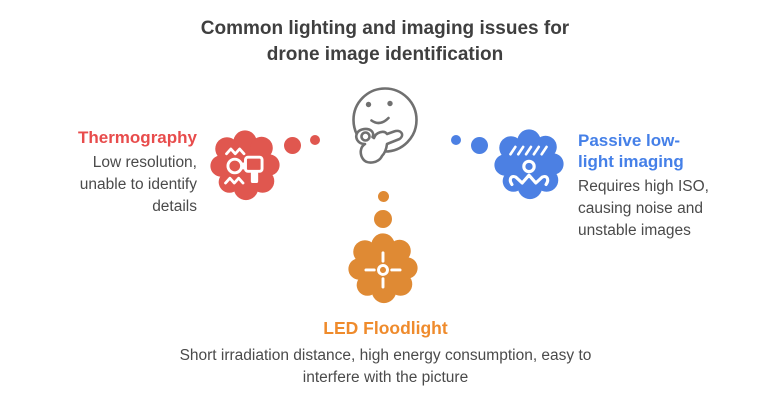 This screenshot has height=400, width=770. What do you see at coordinates (385, 125) in the screenshot?
I see `thinking-face-icon` at bounding box center [385, 125].